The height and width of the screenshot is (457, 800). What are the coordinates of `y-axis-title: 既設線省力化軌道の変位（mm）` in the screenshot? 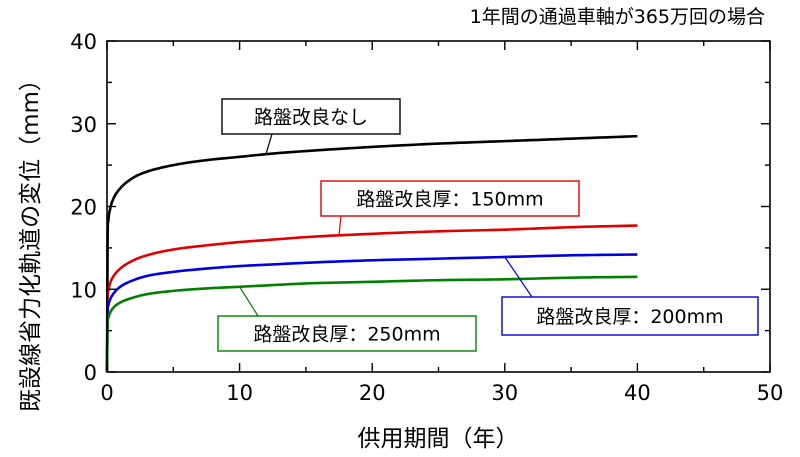 It's located at (31, 240).